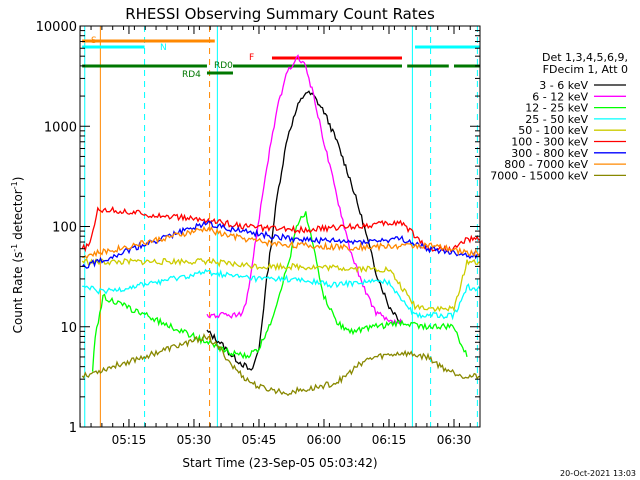 The image size is (640, 480). What do you see at coordinates (280, 14) in the screenshot?
I see `chart-title: RHESSI Observing Summary Count Rates` at bounding box center [280, 14].